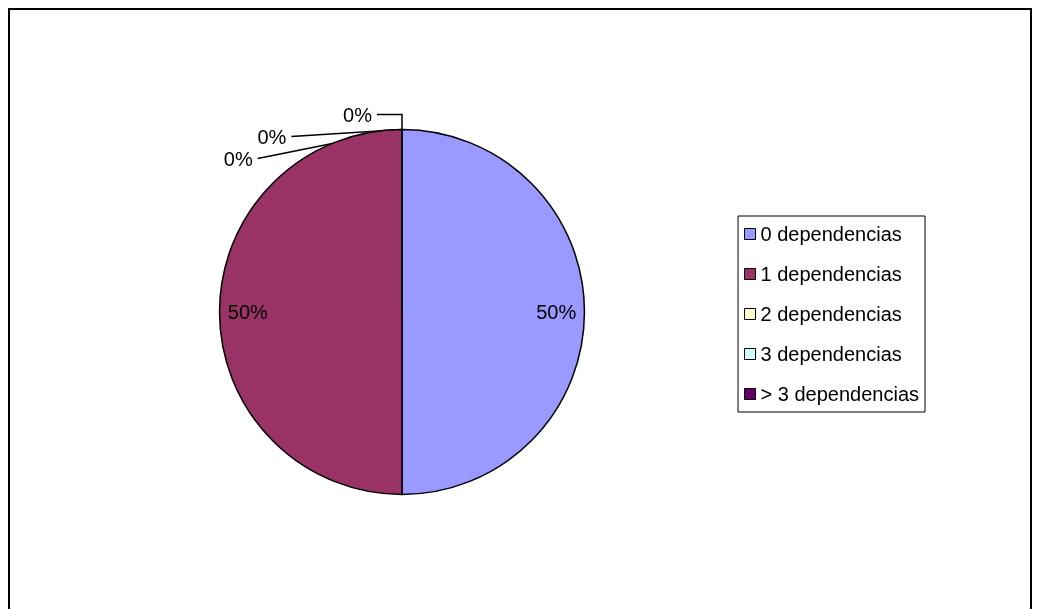  Describe the element at coordinates (831, 234) in the screenshot. I see `legend-label: 0 dependencias` at that location.